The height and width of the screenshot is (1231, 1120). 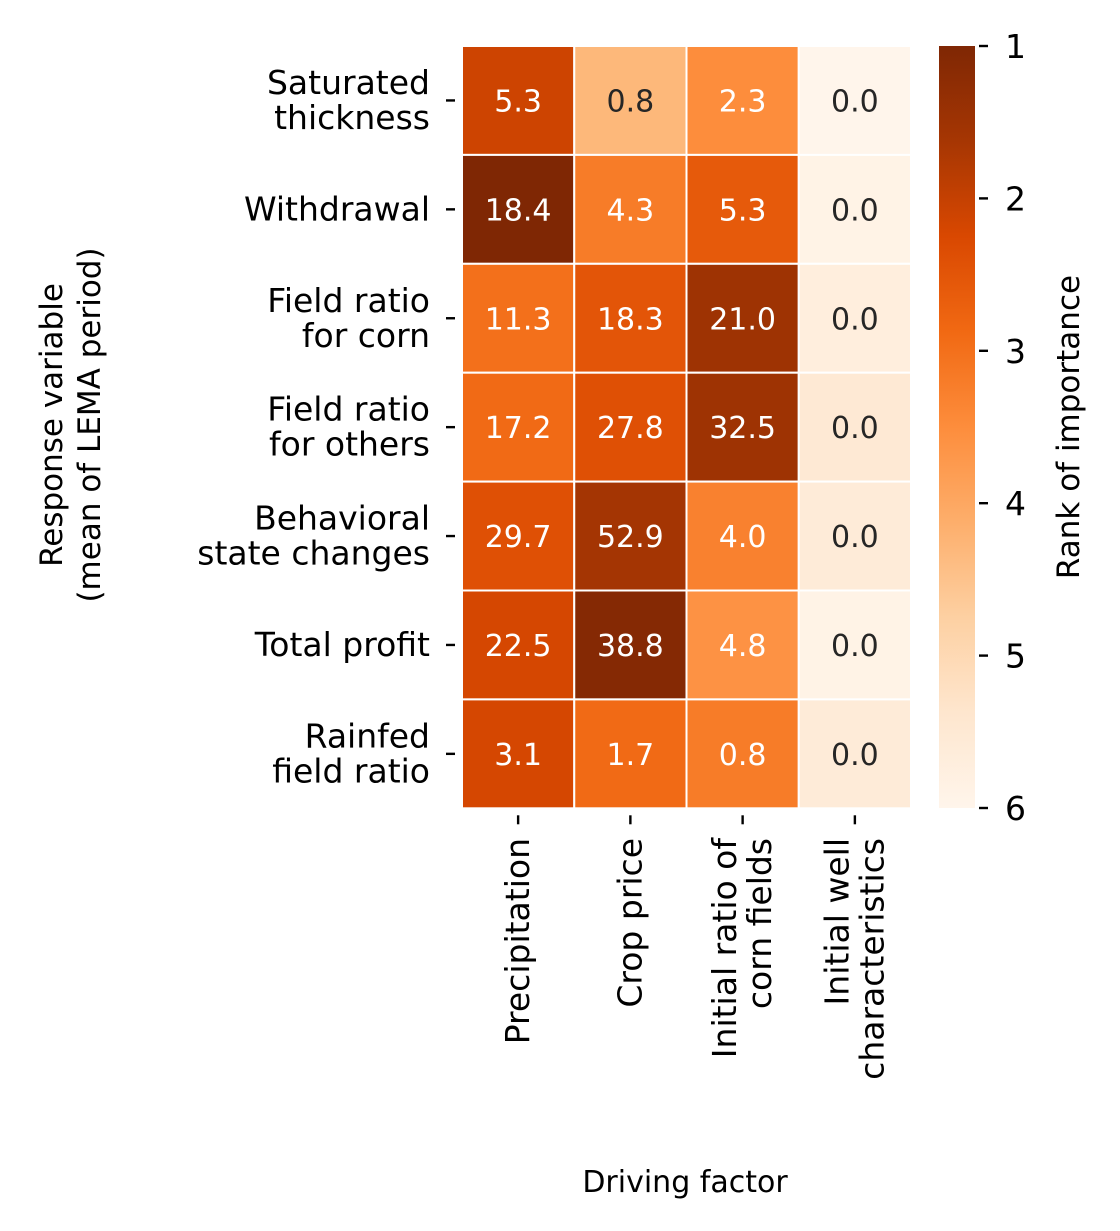 I want to click on cell-value-label: 29.7, so click(x=518, y=537).